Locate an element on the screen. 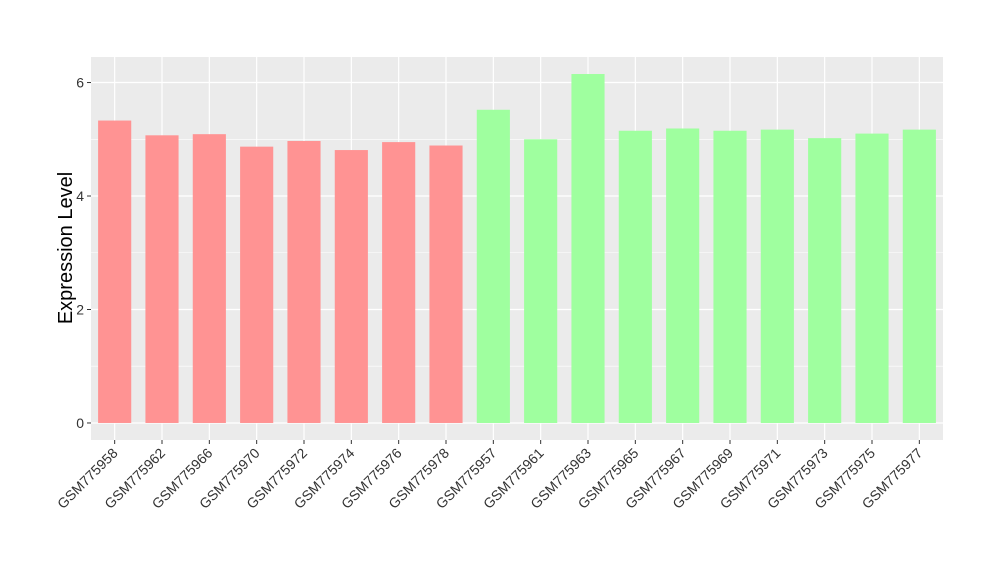 The height and width of the screenshot is (580, 1000). bar-GSM775962 is located at coordinates (162, 279).